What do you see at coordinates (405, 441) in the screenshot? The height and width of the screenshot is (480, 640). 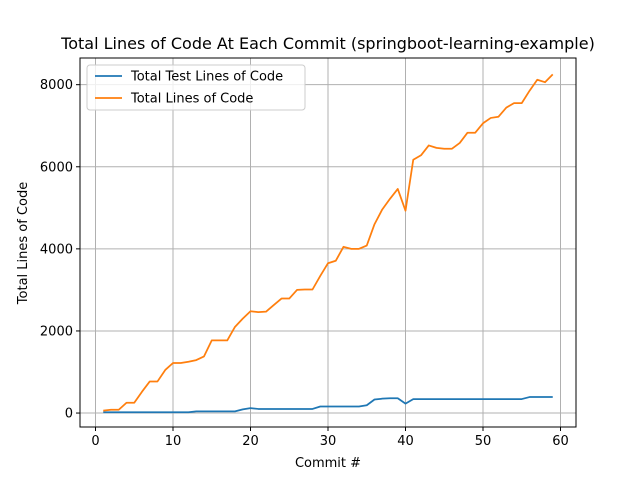 I see `x-tick-label: 40` at bounding box center [405, 441].